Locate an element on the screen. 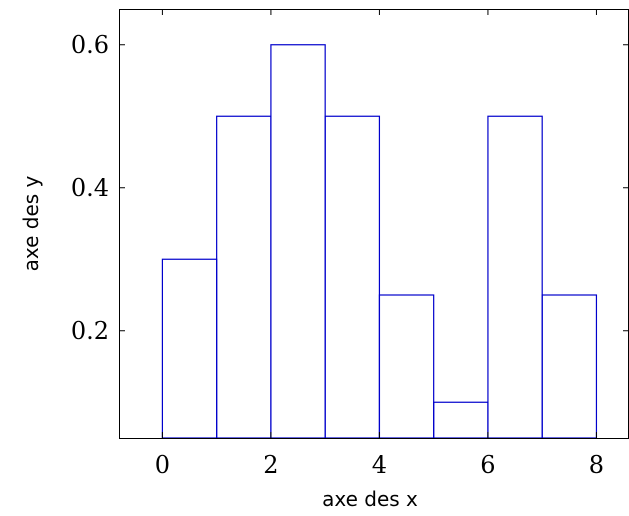 The height and width of the screenshot is (516, 629). x-tick-label-2: 4 is located at coordinates (379, 465).